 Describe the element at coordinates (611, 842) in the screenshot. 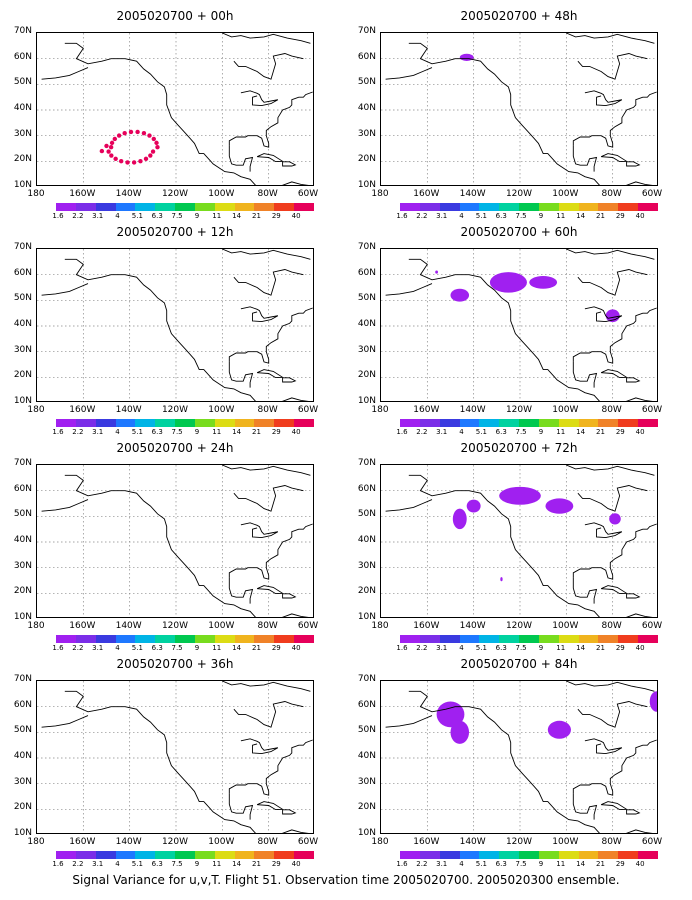

I see `lon-tick-label: 80W` at that location.